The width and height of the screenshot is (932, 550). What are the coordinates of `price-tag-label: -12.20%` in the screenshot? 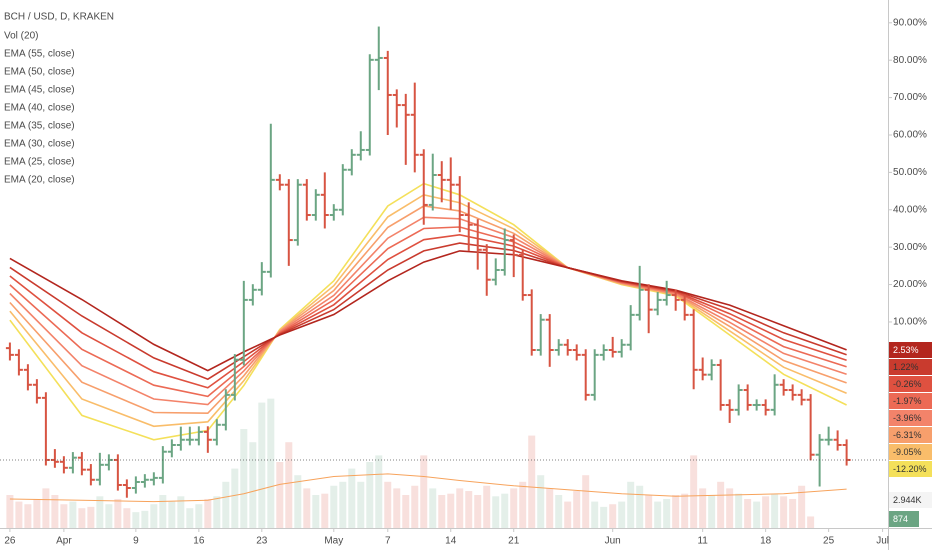 It's located at (910, 469).